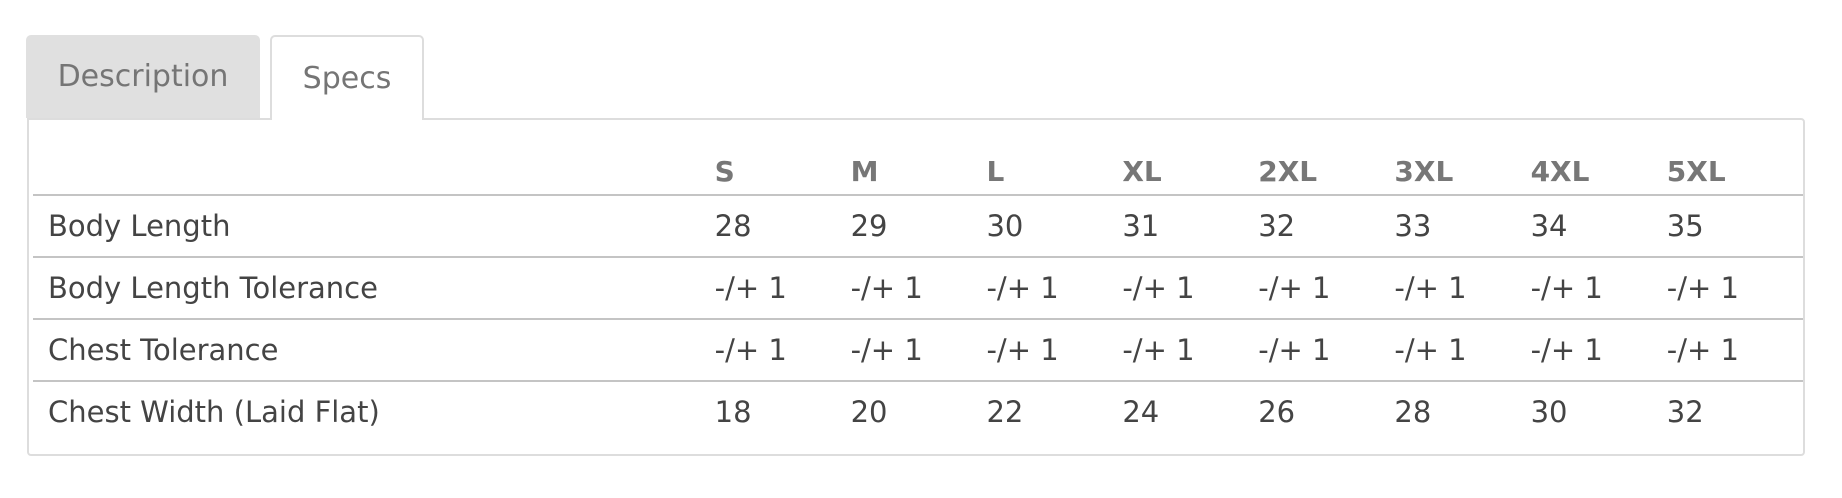 The height and width of the screenshot is (498, 1842). I want to click on row-label: Chest Width (Laid Flat), so click(214, 412).